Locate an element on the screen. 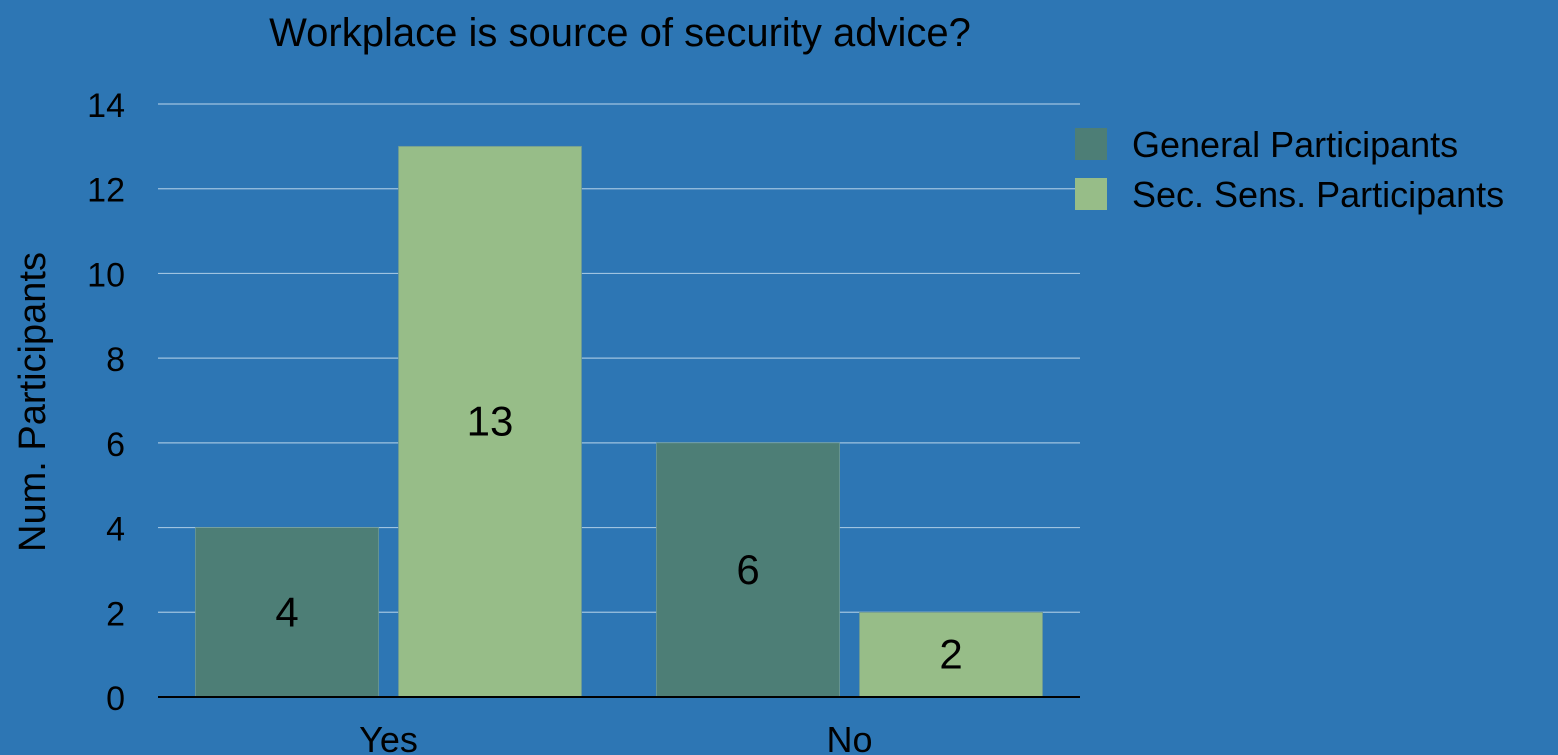 This screenshot has height=755, width=1558. y-tick-label: 12 is located at coordinates (106, 191).